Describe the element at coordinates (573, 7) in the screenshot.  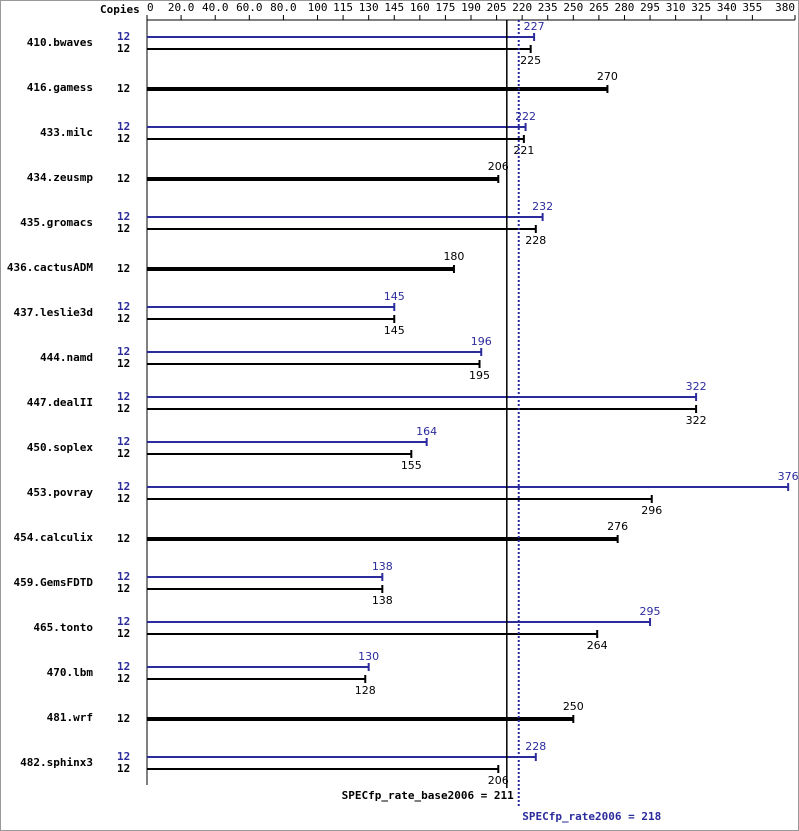
I see `x-tick-label: 250` at that location.